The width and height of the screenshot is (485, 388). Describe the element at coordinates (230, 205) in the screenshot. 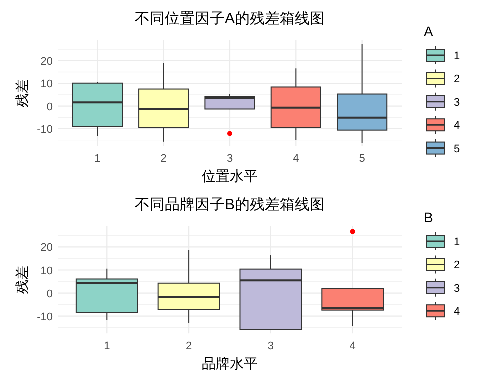

I see `chart-title: 不同品牌因子B的残差箱线图` at that location.